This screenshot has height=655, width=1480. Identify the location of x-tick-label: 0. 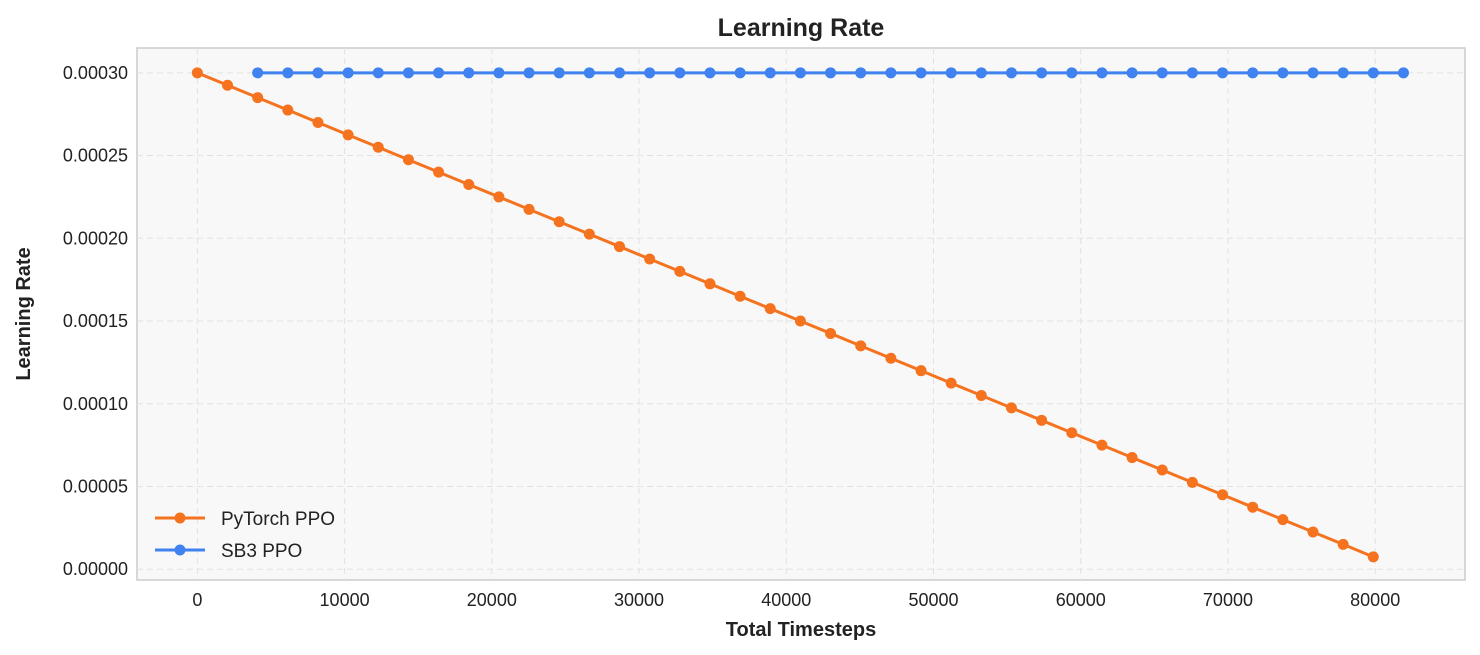
(197, 600).